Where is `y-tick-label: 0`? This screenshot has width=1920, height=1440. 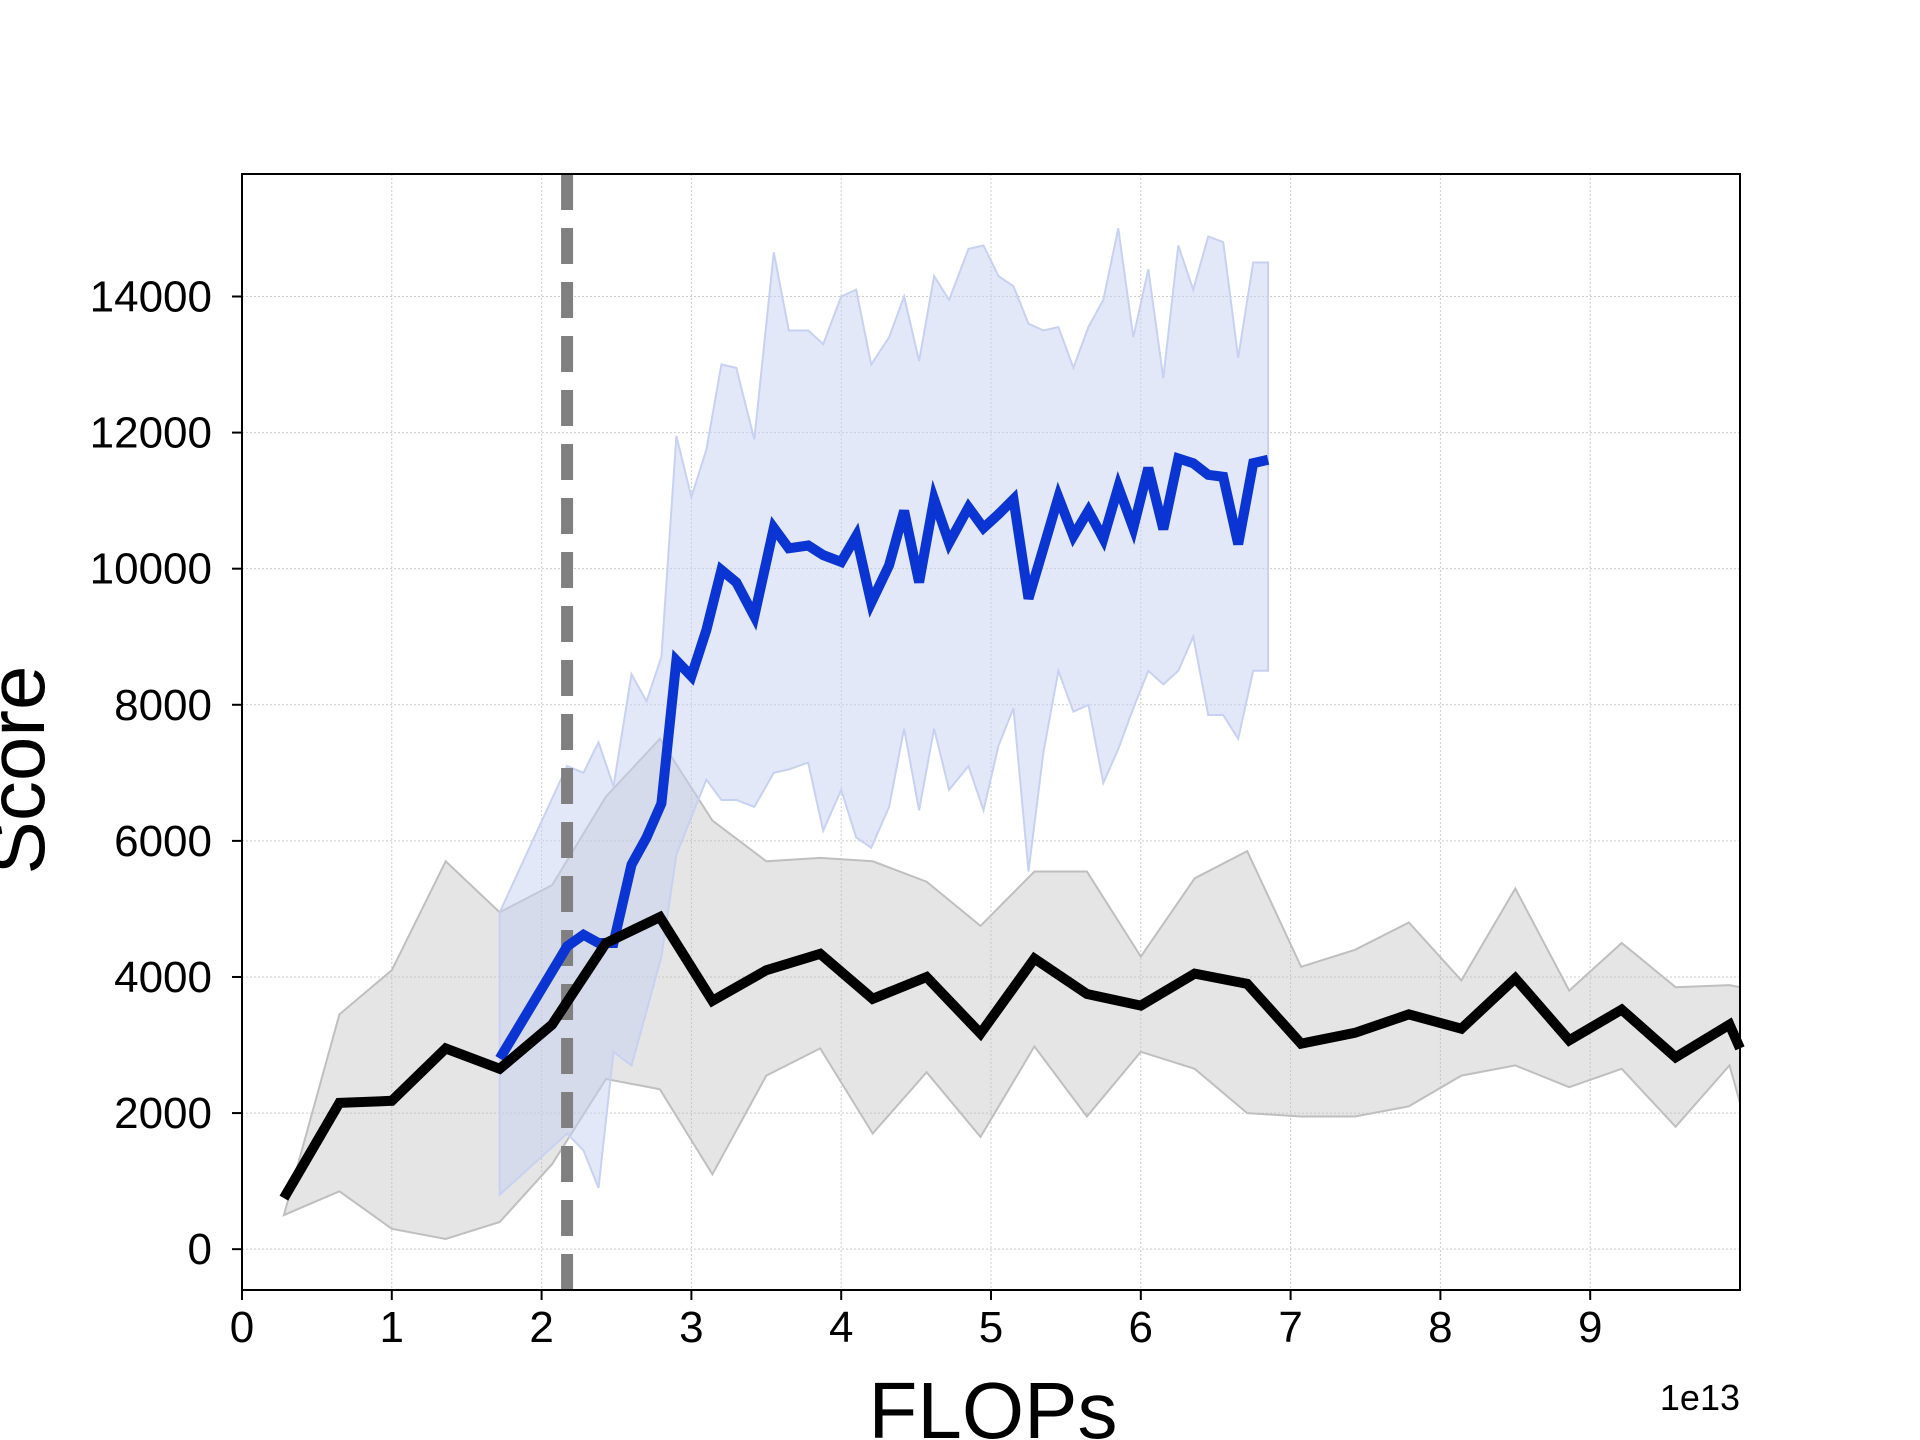
y-tick-label: 0 is located at coordinates (200, 1249).